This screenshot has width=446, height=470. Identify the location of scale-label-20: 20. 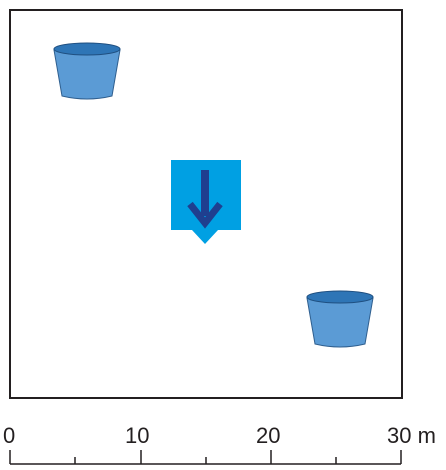
(268, 435).